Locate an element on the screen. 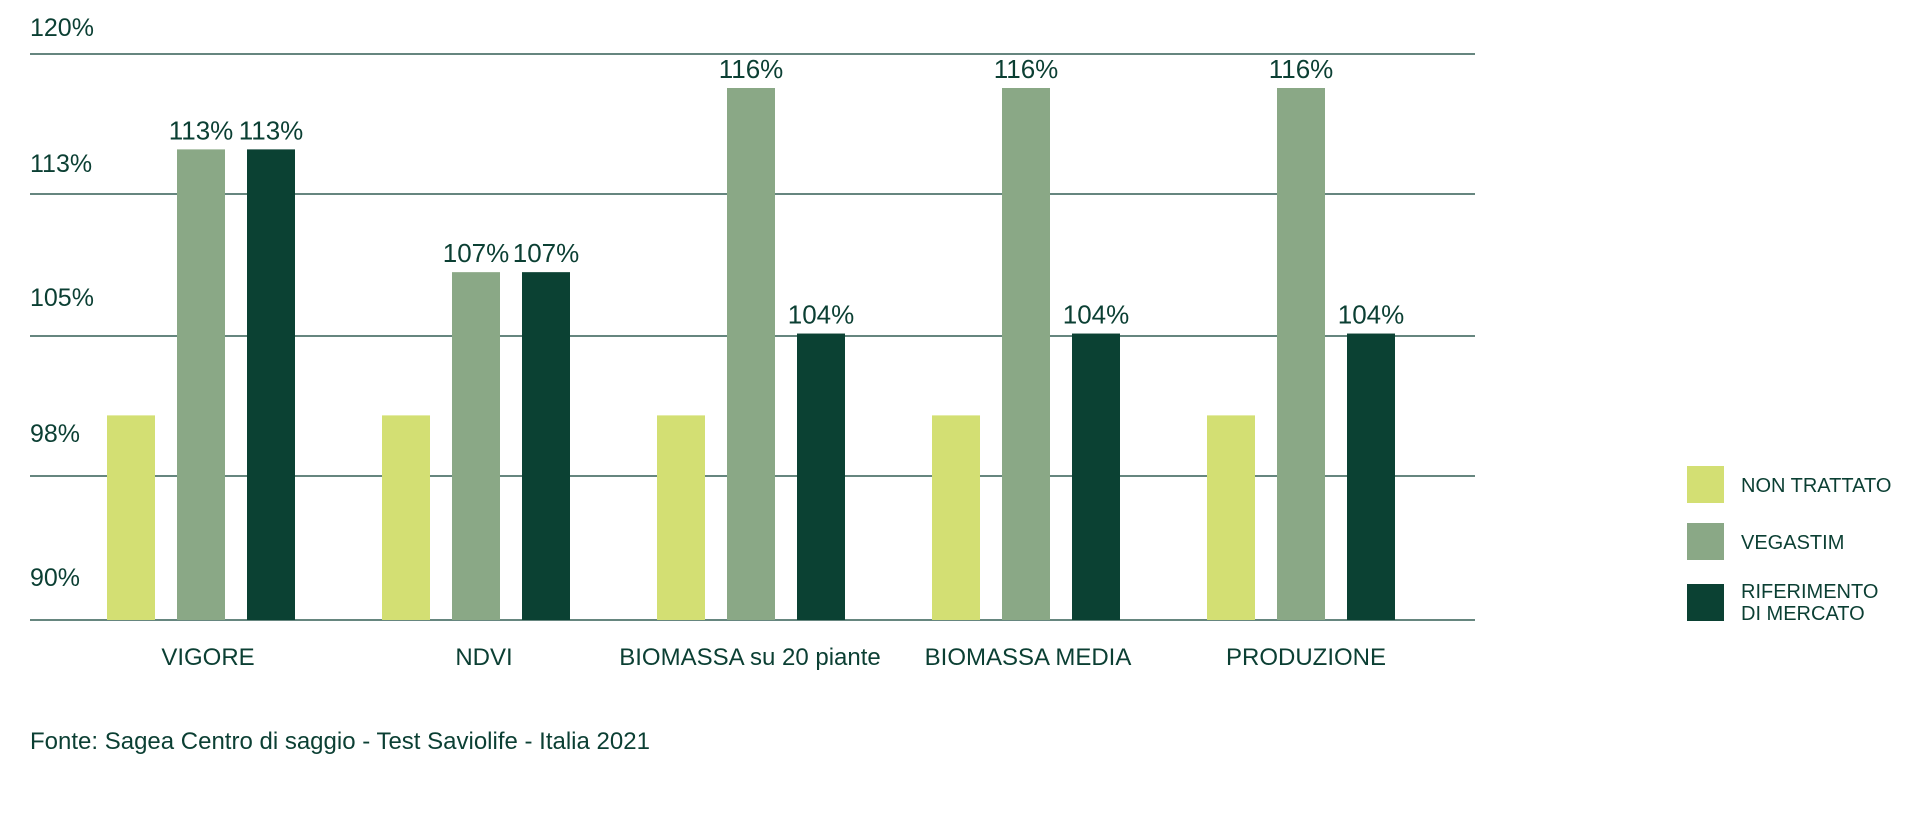 Image resolution: width=1918 pixels, height=832 pixels. y-tick-label: 105% is located at coordinates (62, 298).